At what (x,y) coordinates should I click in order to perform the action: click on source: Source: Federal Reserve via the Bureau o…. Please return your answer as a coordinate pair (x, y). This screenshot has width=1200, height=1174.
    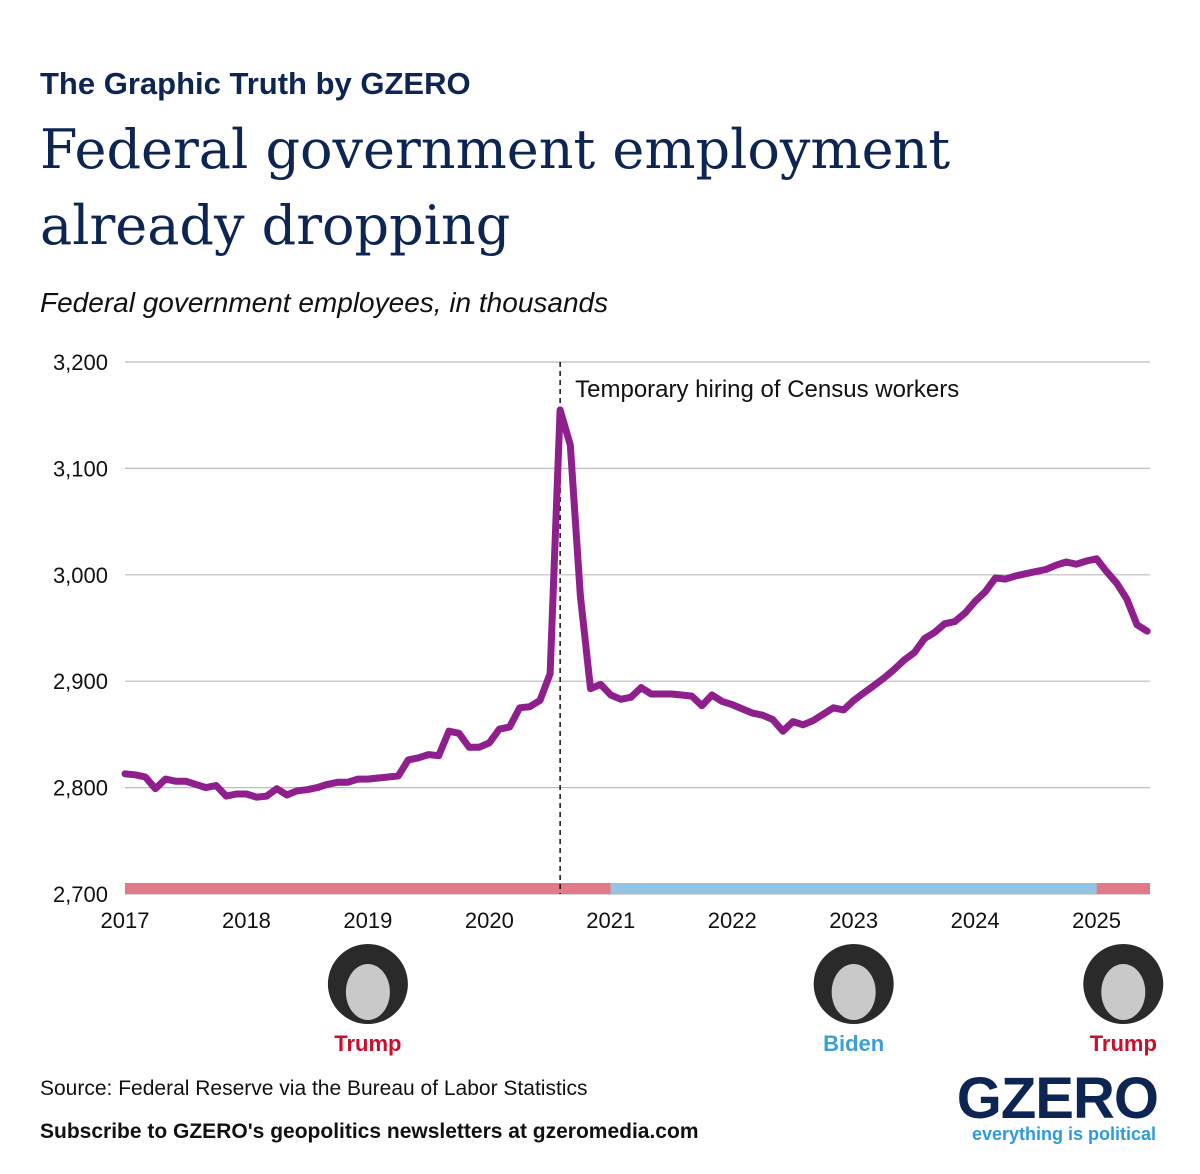
    Looking at the image, I should click on (313, 1088).